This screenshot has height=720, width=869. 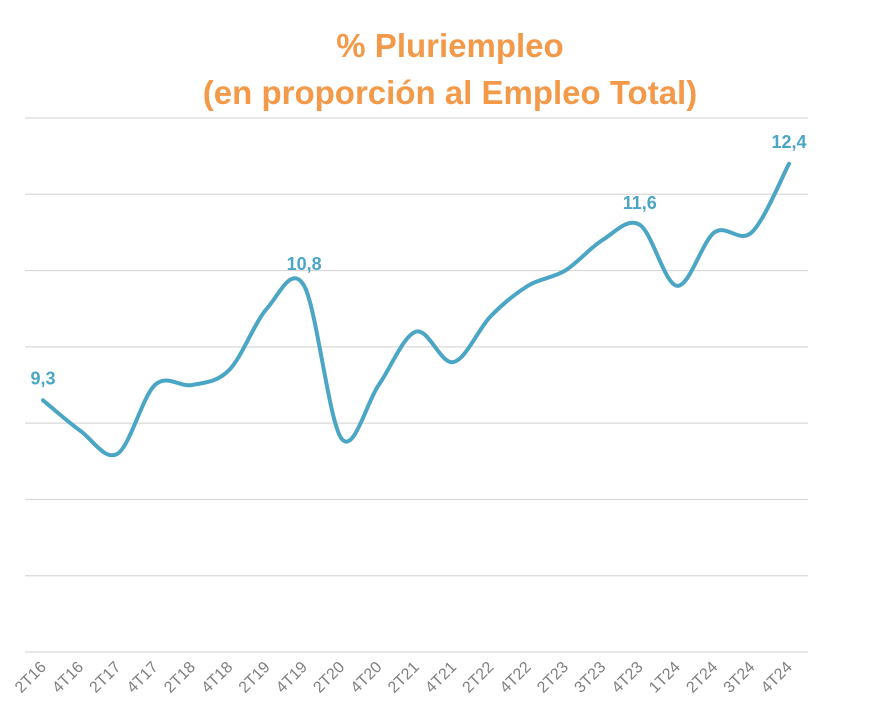 What do you see at coordinates (702, 678) in the screenshot?
I see `x-tick-label: 2T24` at bounding box center [702, 678].